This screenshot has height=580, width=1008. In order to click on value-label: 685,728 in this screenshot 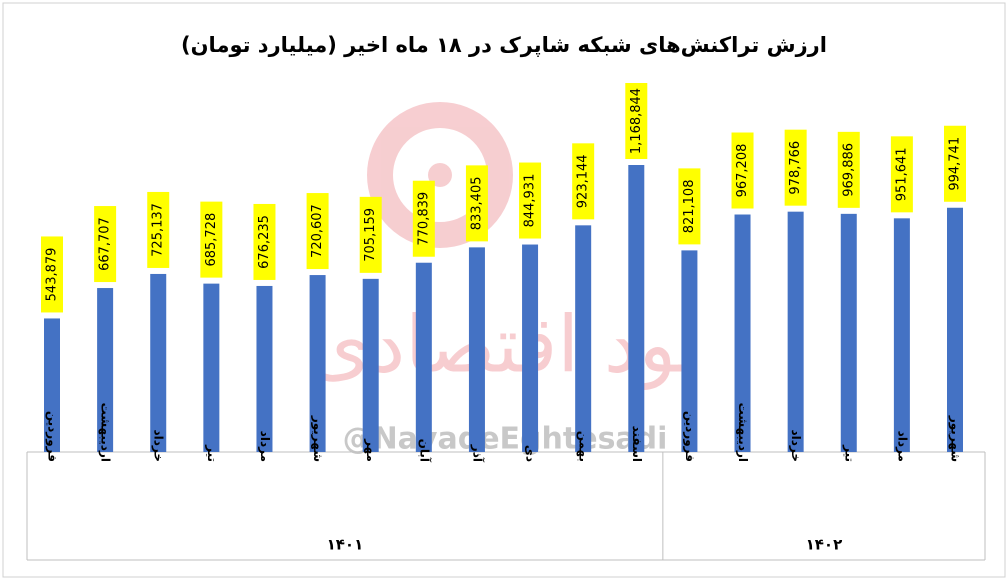, I will do `click(211, 240)`.